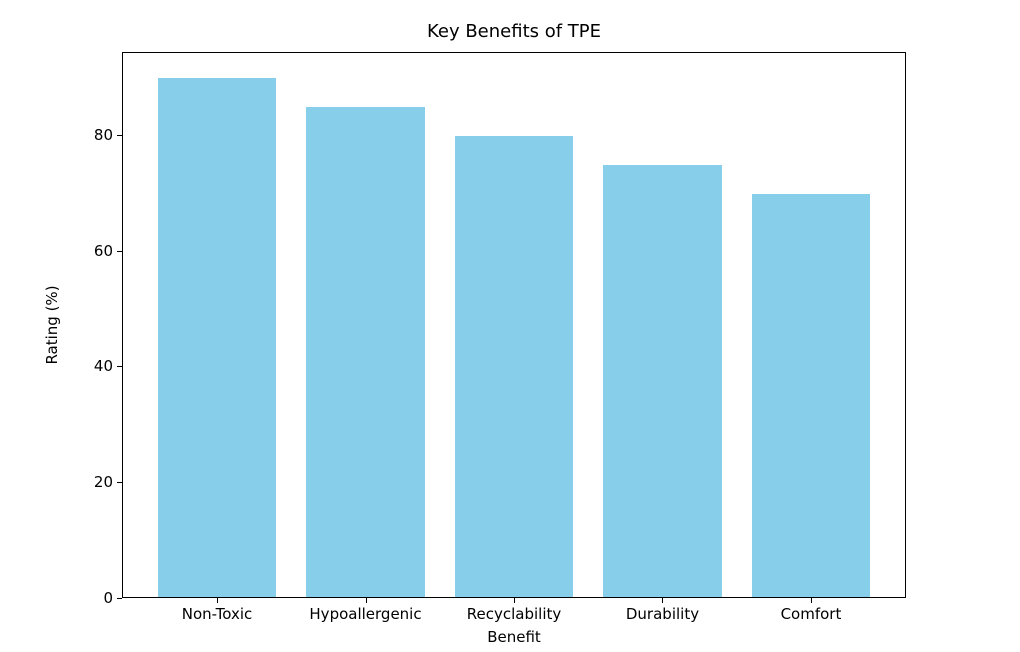 This screenshot has width=1020, height=652. What do you see at coordinates (811, 614) in the screenshot?
I see `x-tick-label: Comfort` at bounding box center [811, 614].